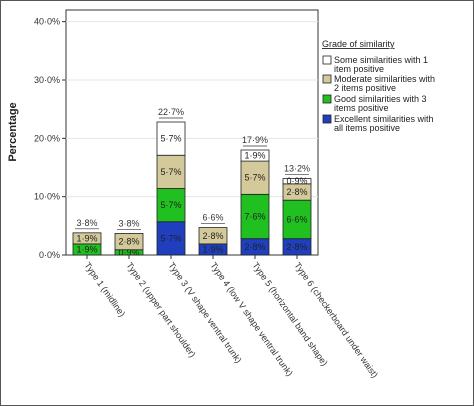 This screenshot has width=474, height=406. Describe the element at coordinates (49, 255) in the screenshot. I see `y-tick-label: 0·0%` at that location.